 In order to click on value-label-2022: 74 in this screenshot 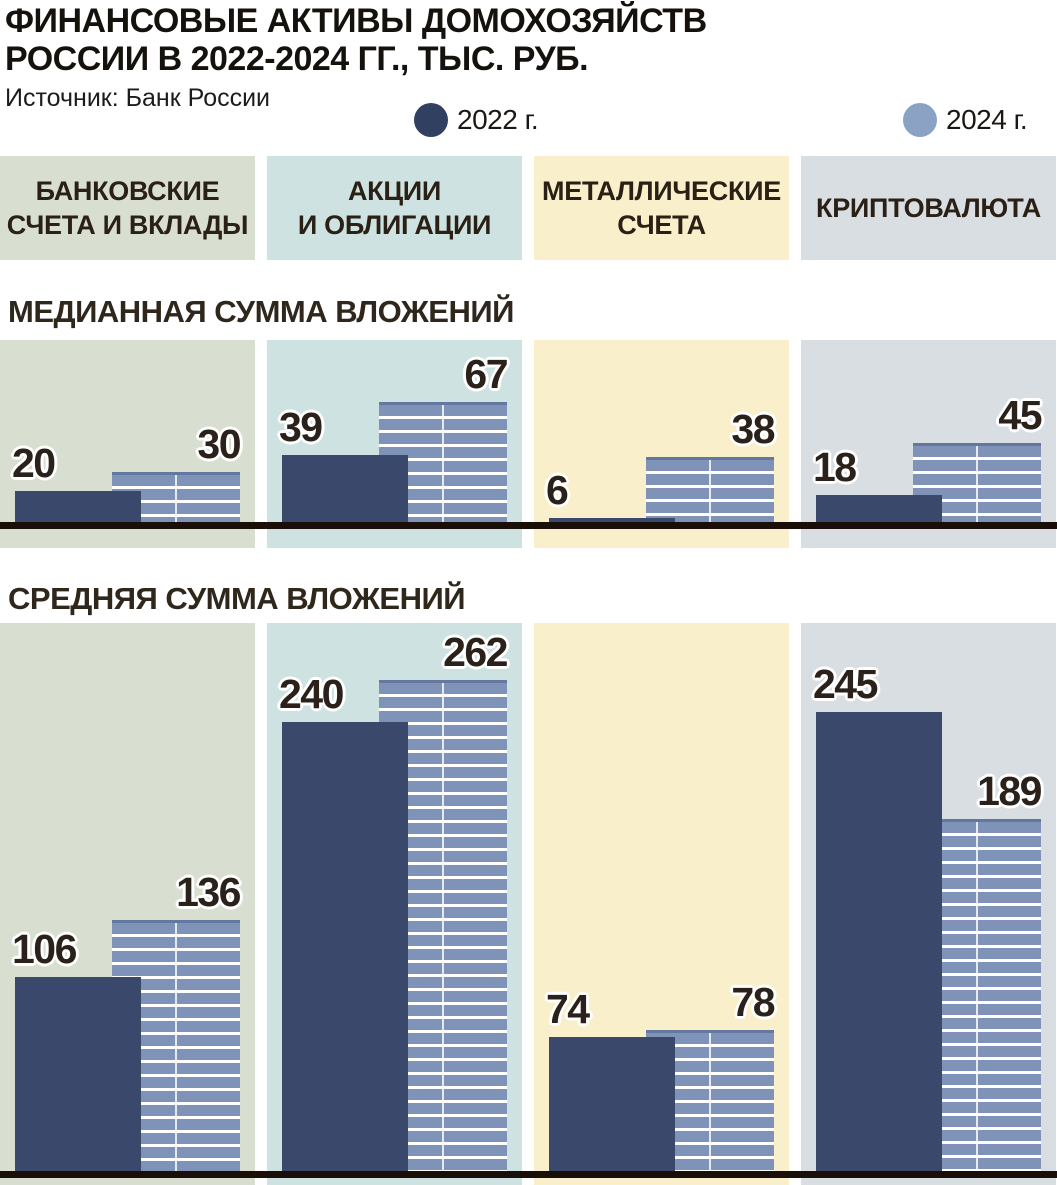, I will do `click(568, 1009)`.